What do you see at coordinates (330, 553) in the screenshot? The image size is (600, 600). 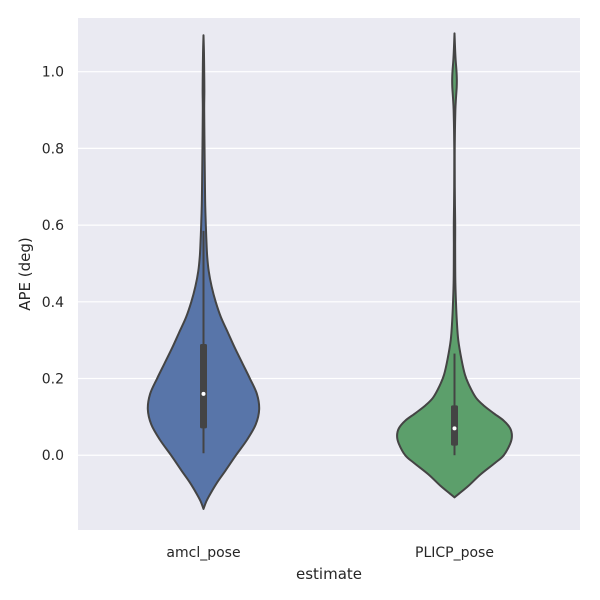 I see `x-tick-labels: amcl_pose PLICP_pose` at bounding box center [330, 553].